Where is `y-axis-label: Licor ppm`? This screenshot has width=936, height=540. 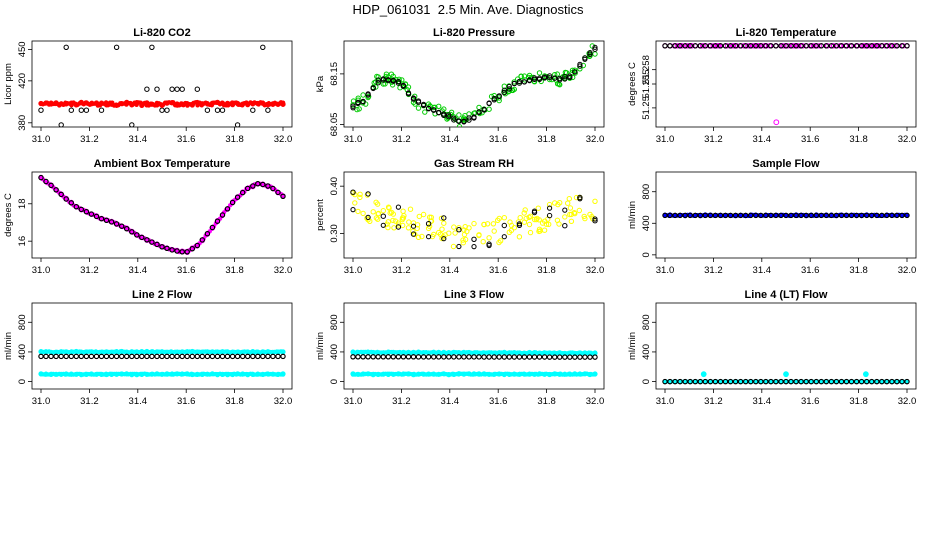
y-axis-label: Licor ppm is located at coordinates (8, 84).